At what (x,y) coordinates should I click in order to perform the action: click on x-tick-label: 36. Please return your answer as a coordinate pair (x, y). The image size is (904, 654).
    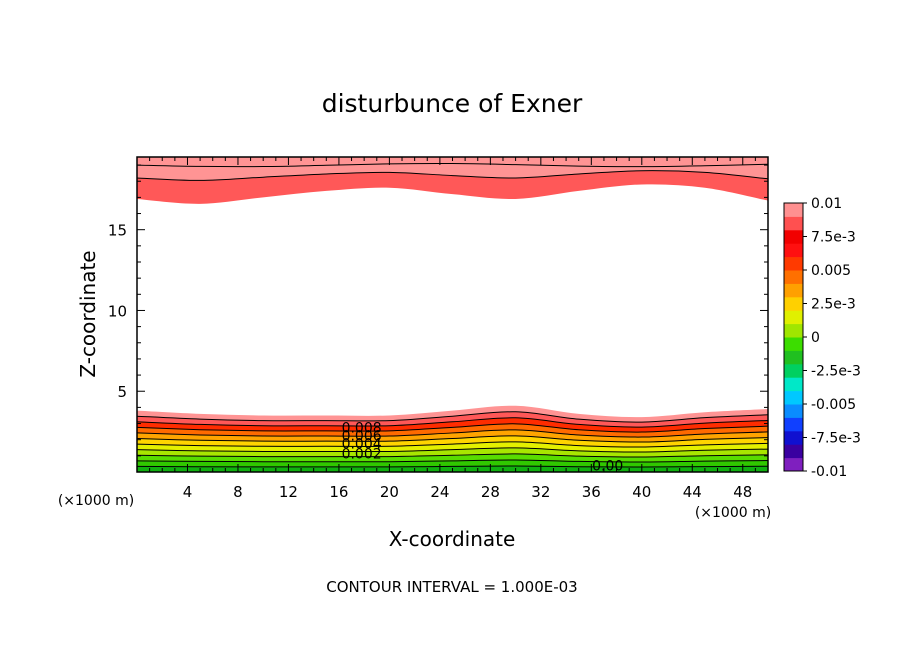
    Looking at the image, I should click on (591, 492).